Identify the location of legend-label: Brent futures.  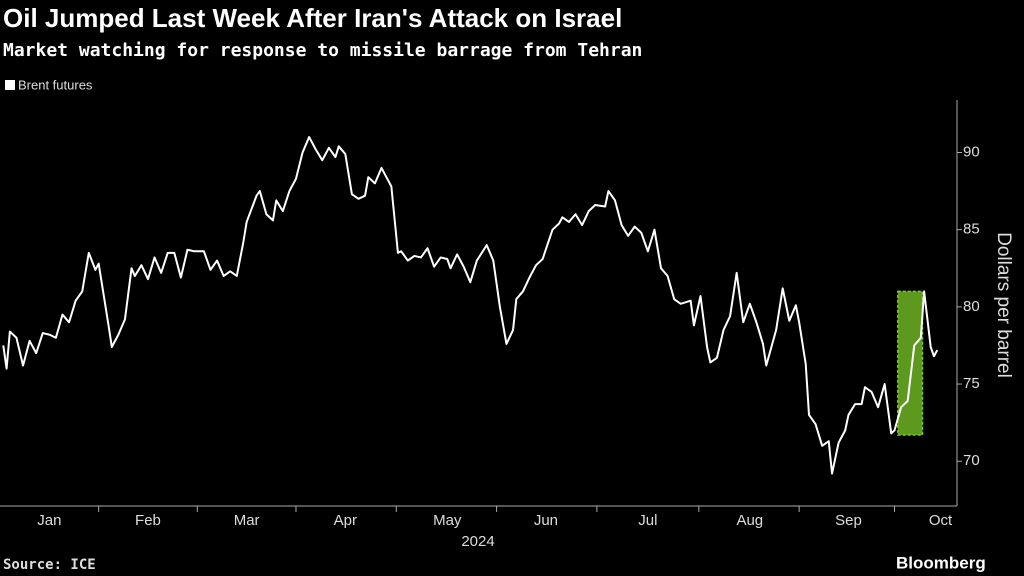
(55, 84).